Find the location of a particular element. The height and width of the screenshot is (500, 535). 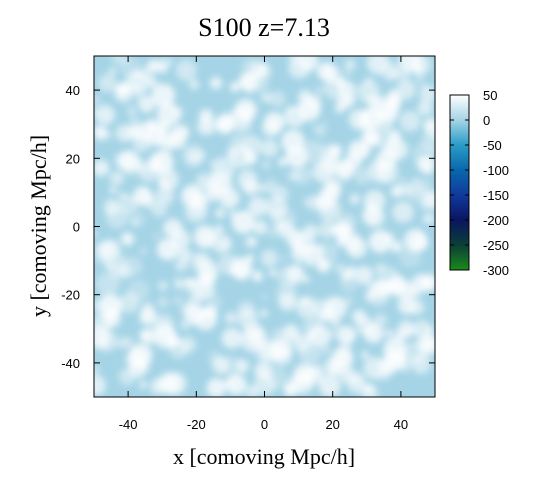

colorbar-scale is located at coordinates (459, 182).